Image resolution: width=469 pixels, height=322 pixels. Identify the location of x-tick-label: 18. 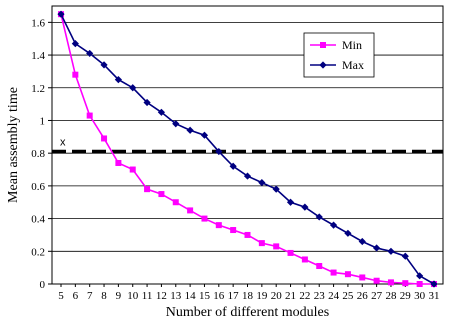
(248, 296).